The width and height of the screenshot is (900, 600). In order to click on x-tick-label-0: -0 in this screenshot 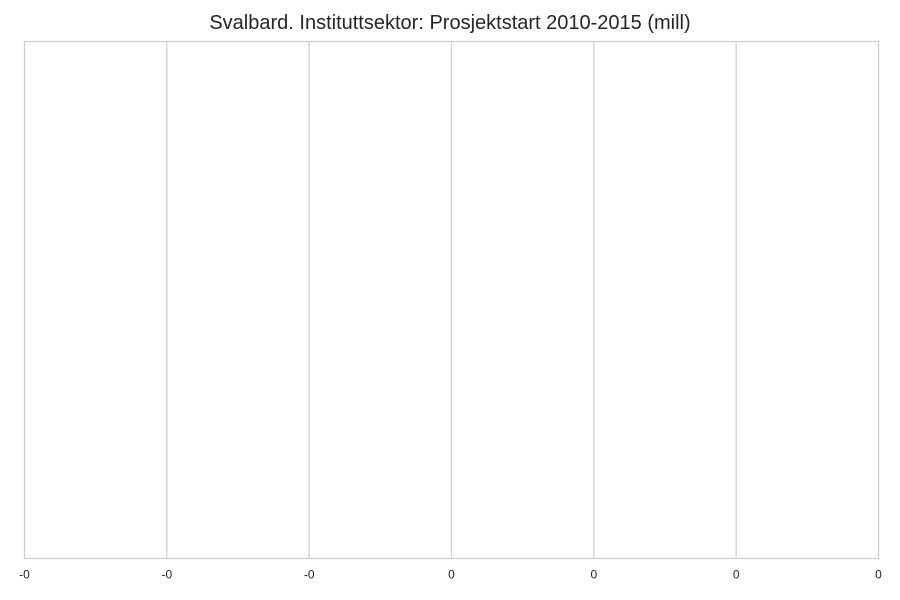, I will do `click(24, 575)`.